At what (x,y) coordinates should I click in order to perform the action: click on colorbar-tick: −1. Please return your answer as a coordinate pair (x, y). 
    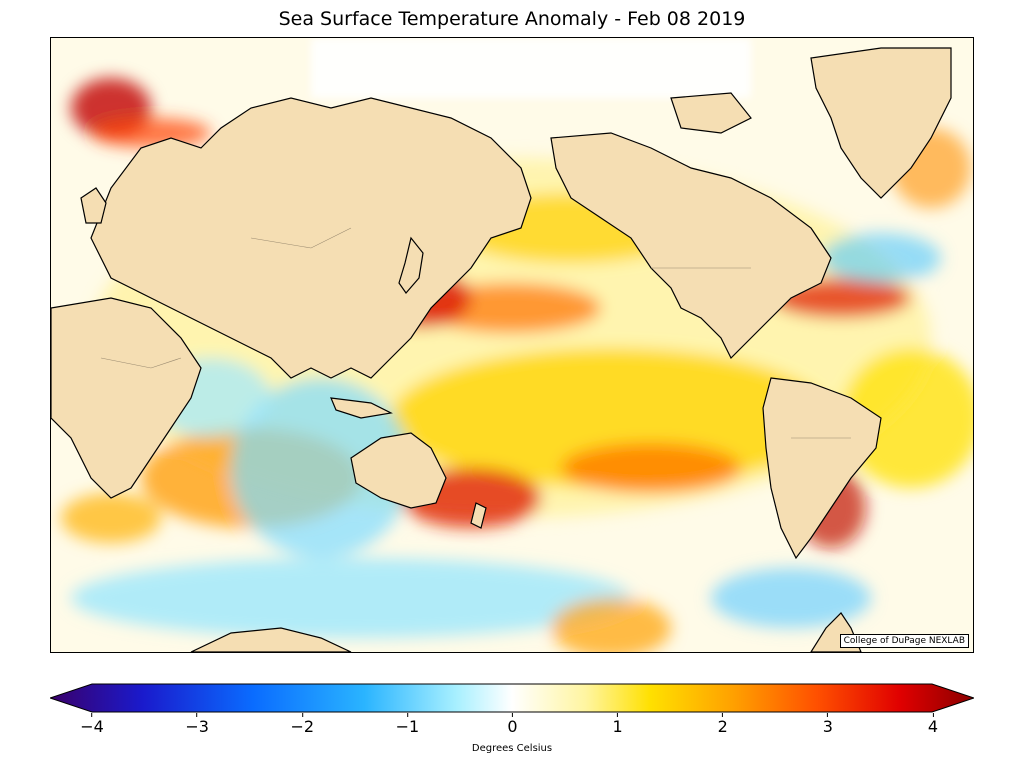
    Looking at the image, I should click on (407, 724).